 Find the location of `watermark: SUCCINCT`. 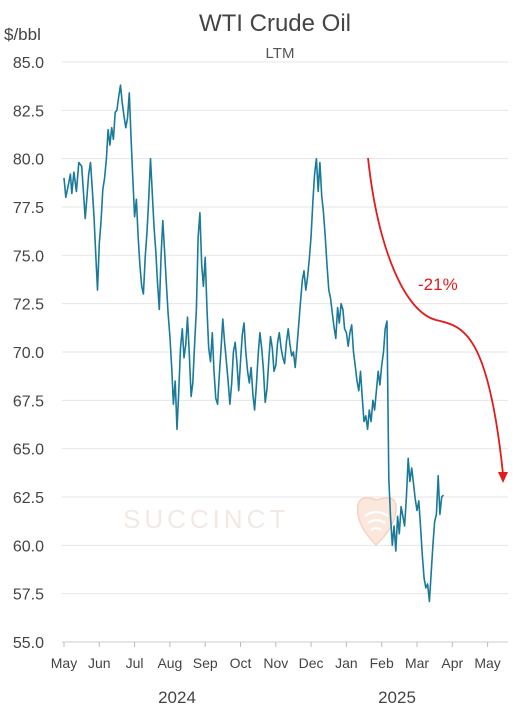

watermark: SUCCINCT is located at coordinates (260, 522).